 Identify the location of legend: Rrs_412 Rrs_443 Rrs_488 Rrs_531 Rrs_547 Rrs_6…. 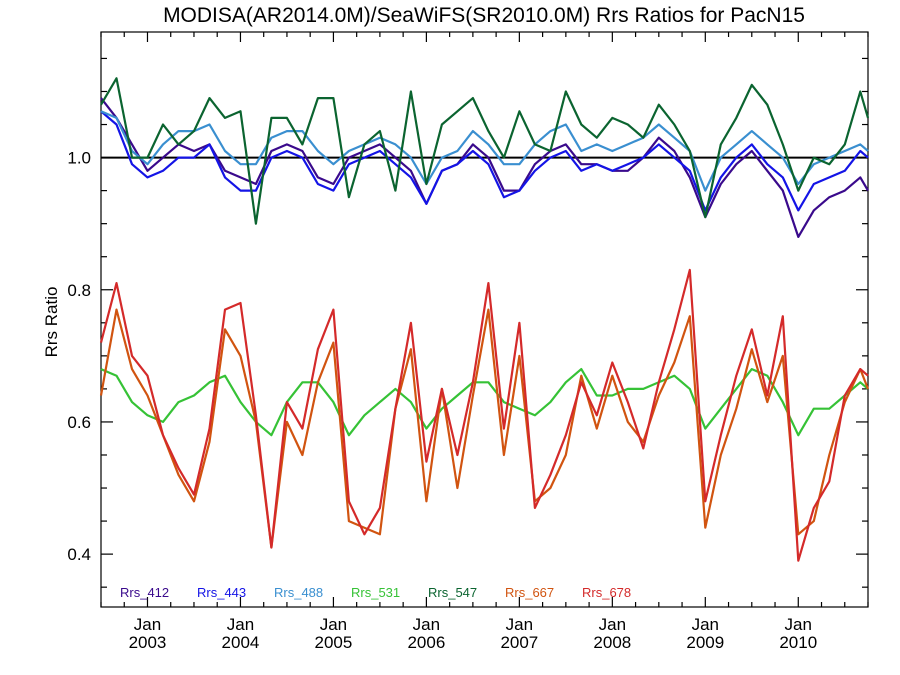
(375, 592).